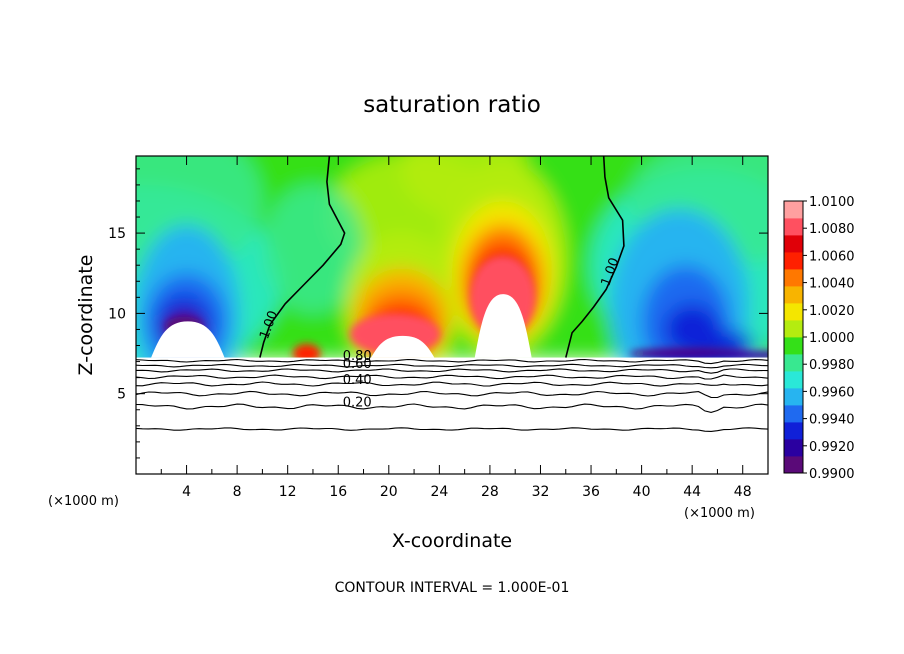  What do you see at coordinates (832, 338) in the screenshot?
I see `colorbar-label: 1.0000` at bounding box center [832, 338].